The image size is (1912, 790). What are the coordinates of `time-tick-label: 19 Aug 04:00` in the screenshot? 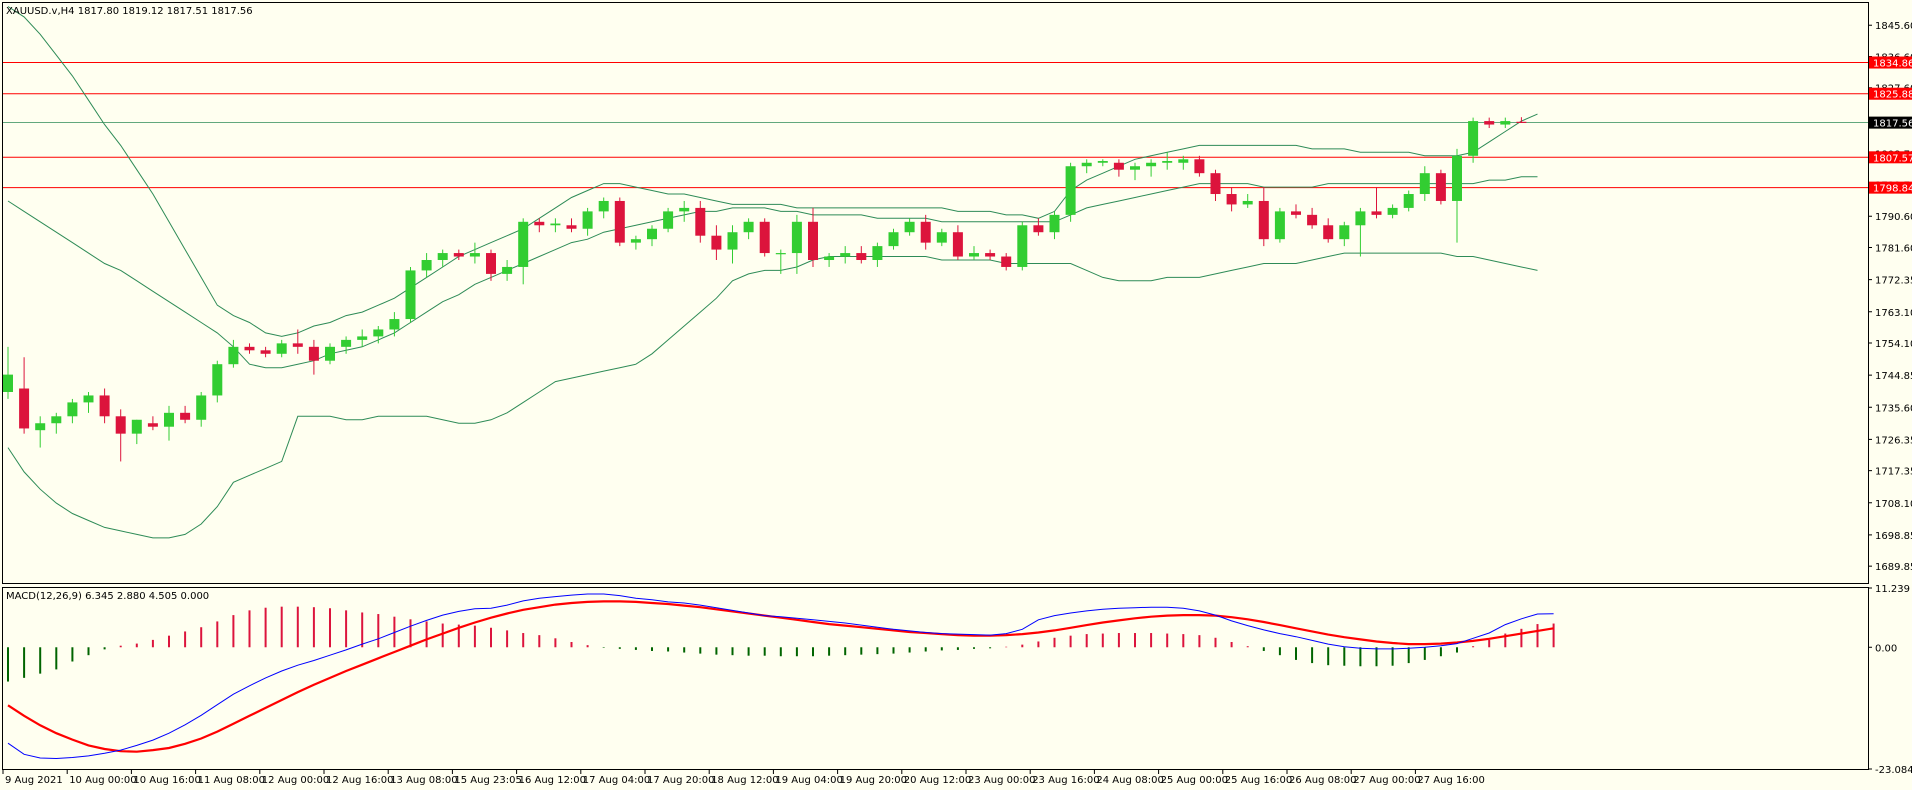 It's located at (808, 780).